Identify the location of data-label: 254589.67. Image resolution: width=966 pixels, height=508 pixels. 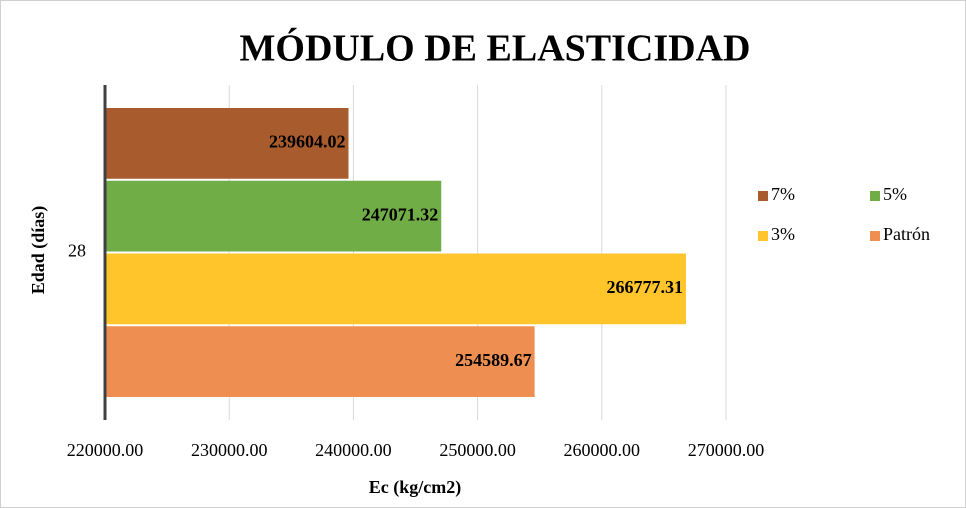
(493, 360).